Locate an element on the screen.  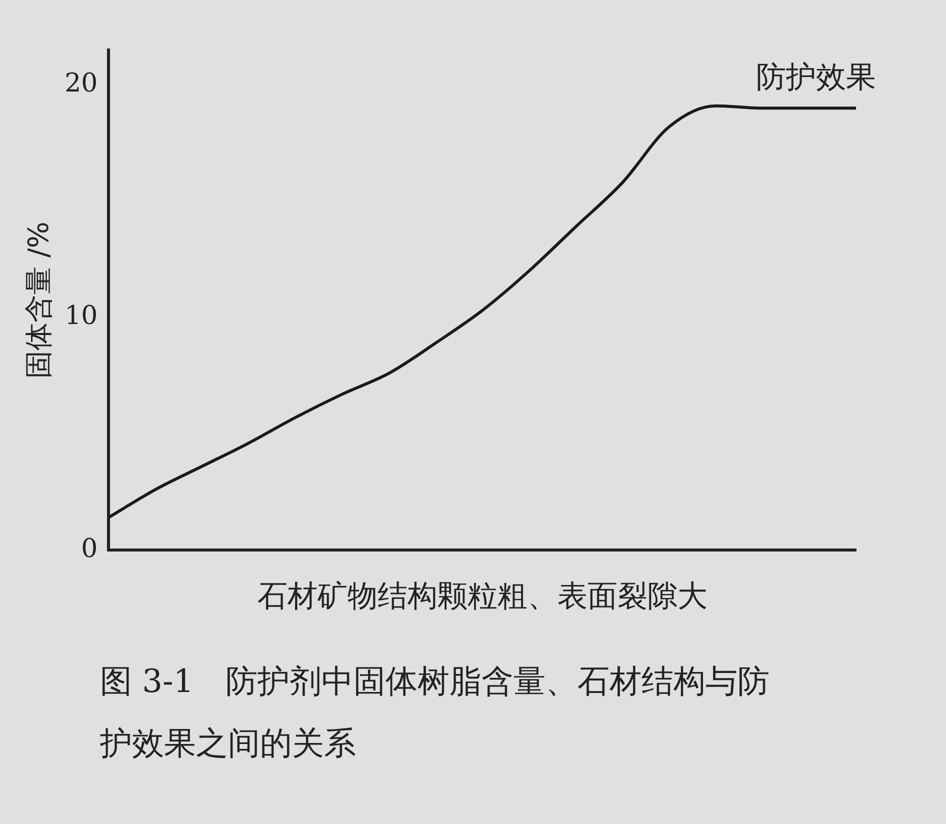
x-axis-title: 石材矿物结构颗粒粗、表面裂隙大 is located at coordinates (482, 596).